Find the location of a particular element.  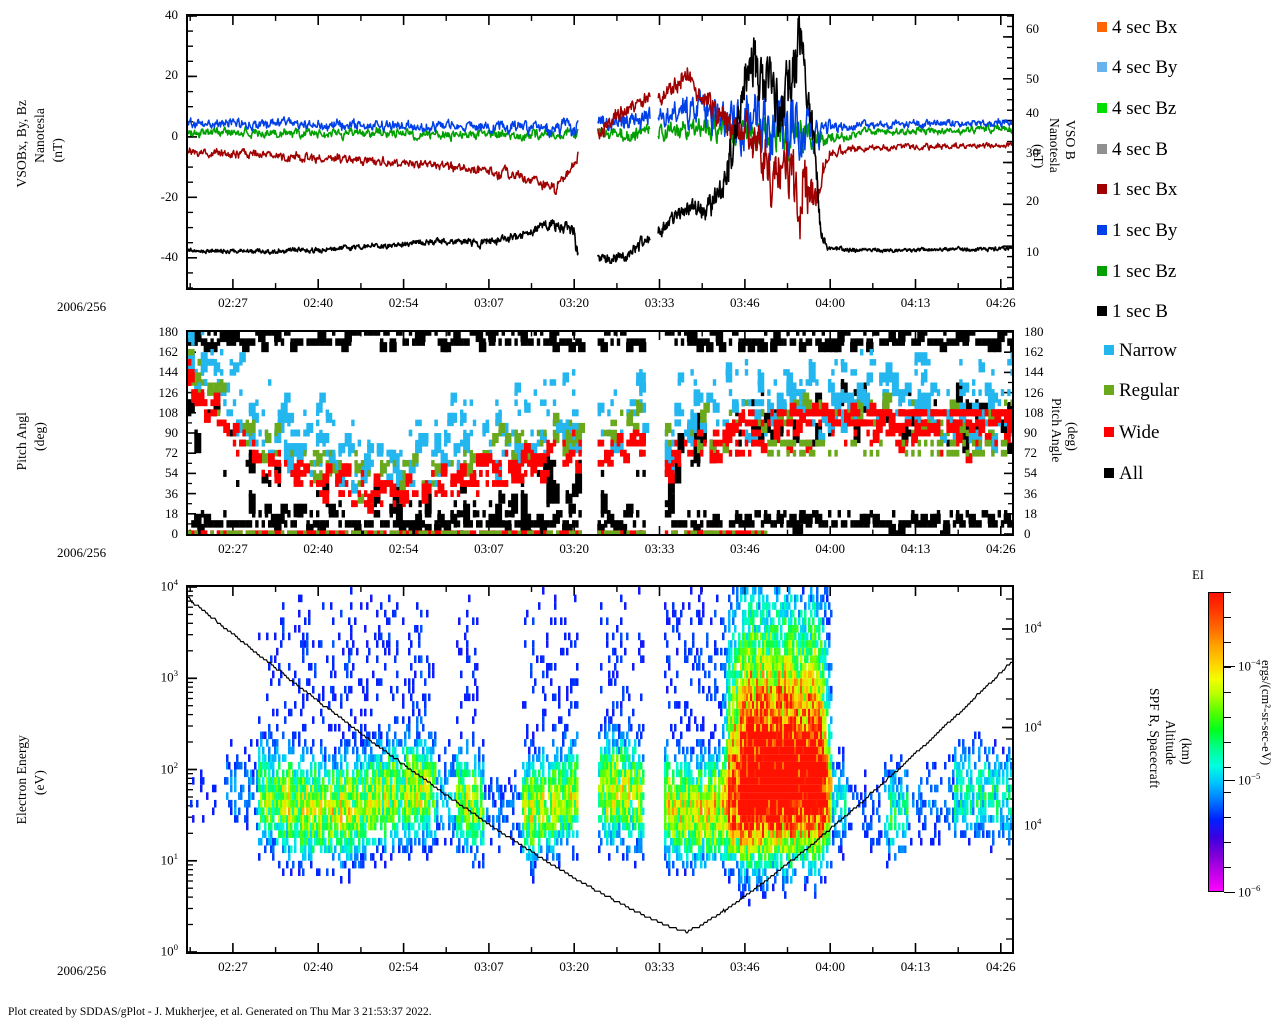

pitch-angle-plot is located at coordinates (600, 433).